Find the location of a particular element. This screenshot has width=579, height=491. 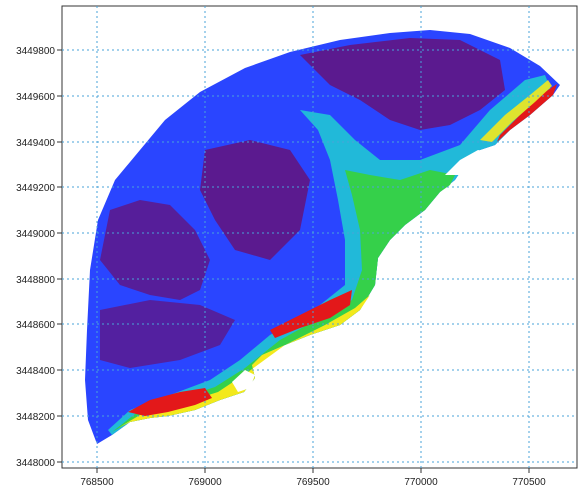

notch is located at coordinates (243, 381).